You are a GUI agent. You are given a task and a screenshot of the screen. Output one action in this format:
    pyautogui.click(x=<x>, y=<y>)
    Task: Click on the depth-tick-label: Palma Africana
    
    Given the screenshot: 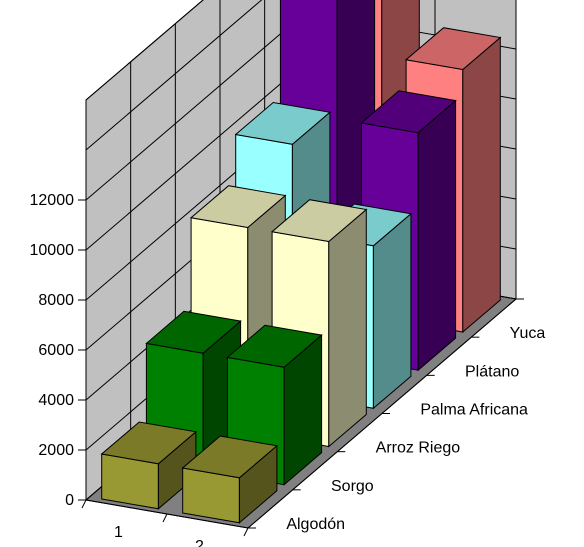 What is the action you would take?
    pyautogui.click(x=474, y=409)
    